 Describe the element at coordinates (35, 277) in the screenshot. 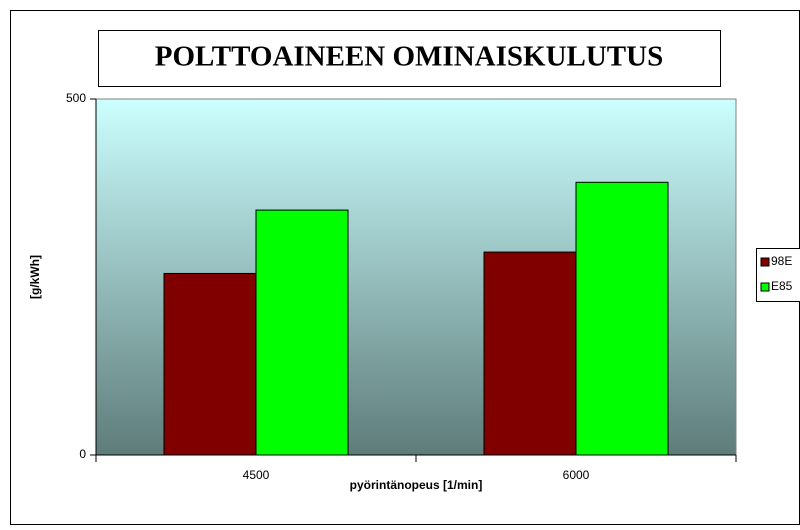

I see `y-axis-label: [g/kWh]` at that location.